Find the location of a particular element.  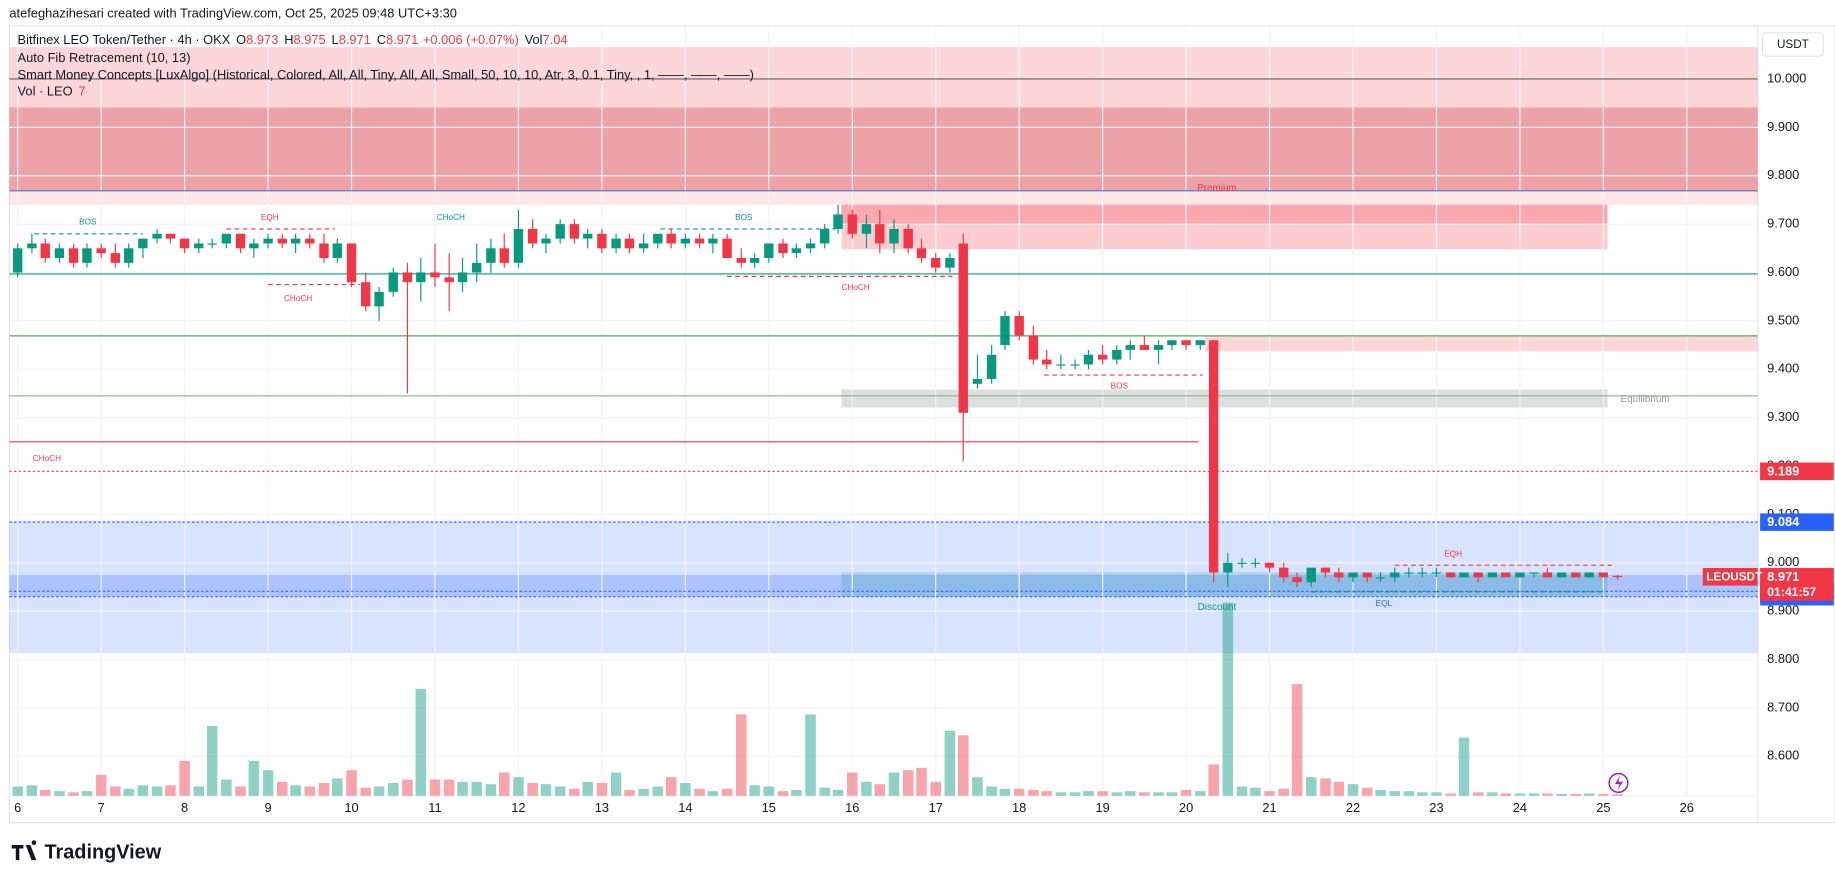

x-tick-label: 22 is located at coordinates (1353, 807).